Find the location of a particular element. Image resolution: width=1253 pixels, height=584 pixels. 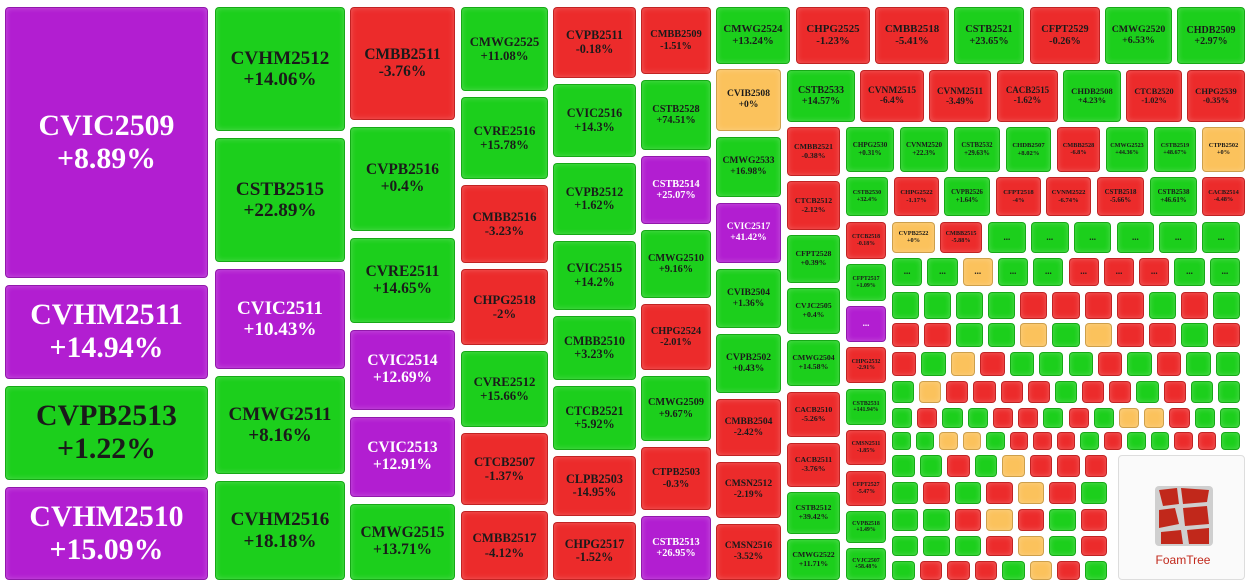

tile: CVPB2516 +0.4% is located at coordinates (402, 179).